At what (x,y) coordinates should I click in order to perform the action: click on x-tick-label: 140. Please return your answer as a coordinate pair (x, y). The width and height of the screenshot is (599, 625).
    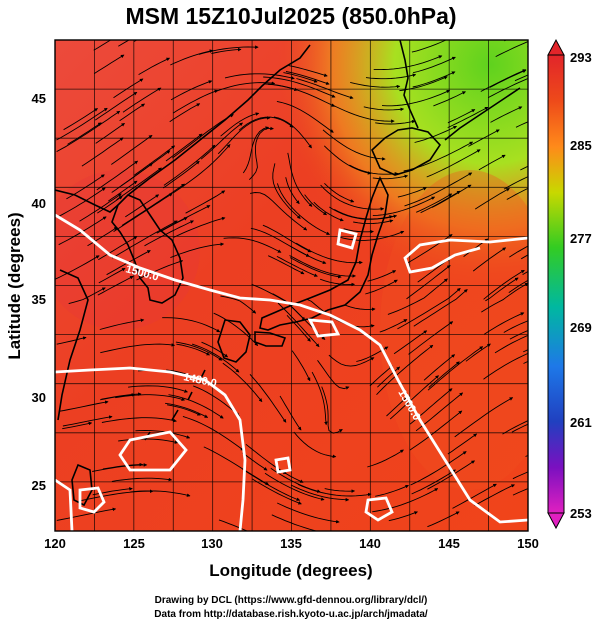
    Looking at the image, I should click on (370, 543).